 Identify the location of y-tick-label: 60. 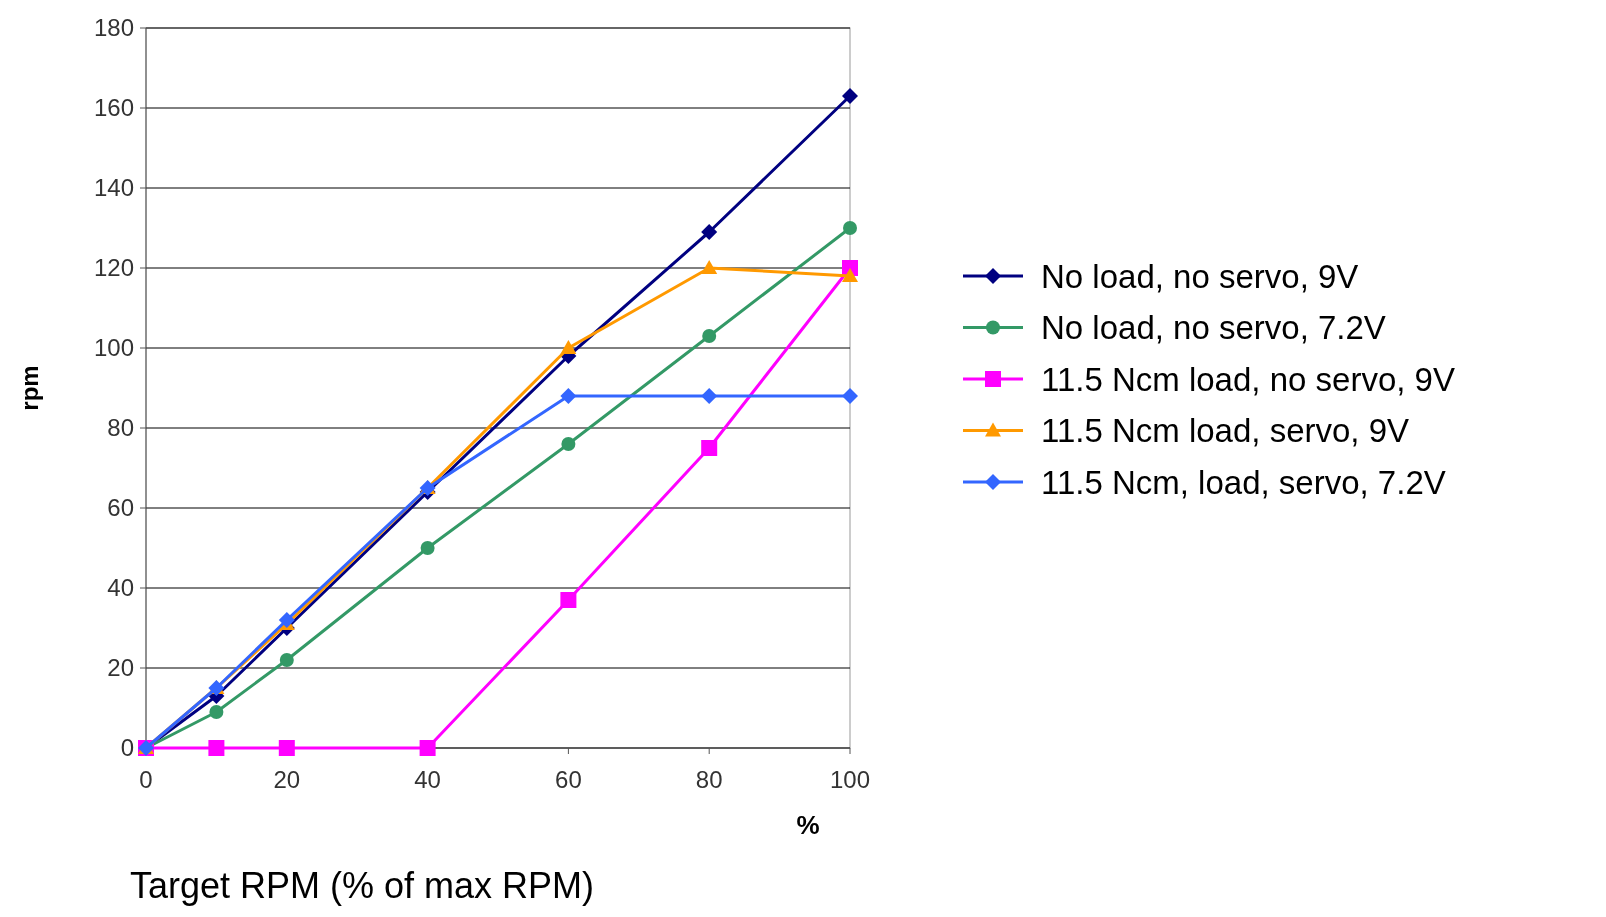
(120, 508).